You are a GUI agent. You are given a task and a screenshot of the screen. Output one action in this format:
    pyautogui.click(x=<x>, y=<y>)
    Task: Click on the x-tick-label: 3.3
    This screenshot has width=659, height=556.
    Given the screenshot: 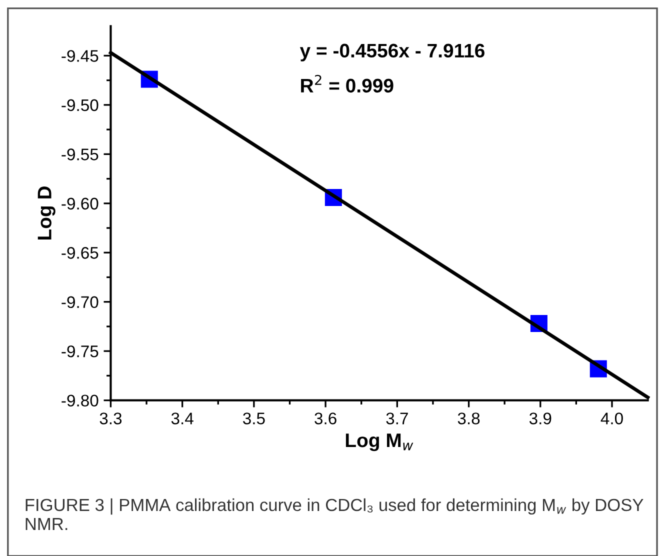 What is the action you would take?
    pyautogui.click(x=111, y=418)
    